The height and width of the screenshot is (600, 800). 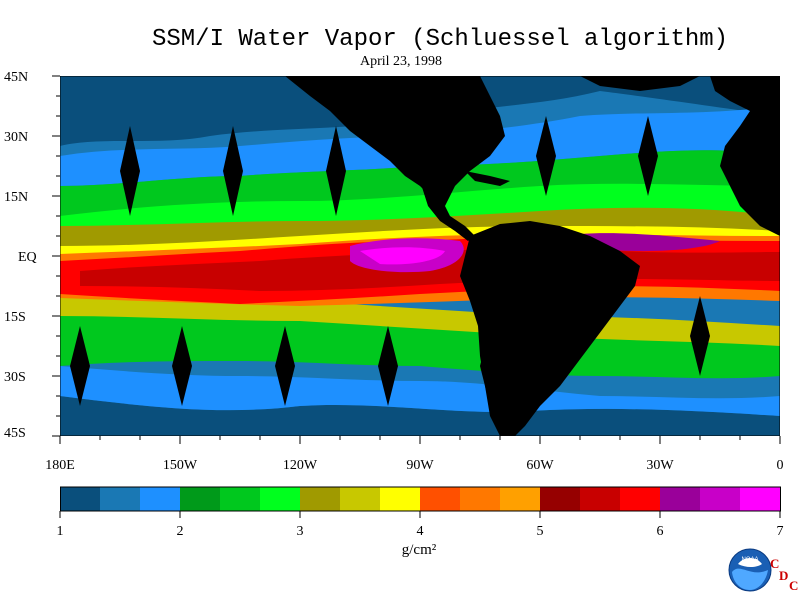 I want to click on lat-label-eq: EQ, so click(x=27, y=257).